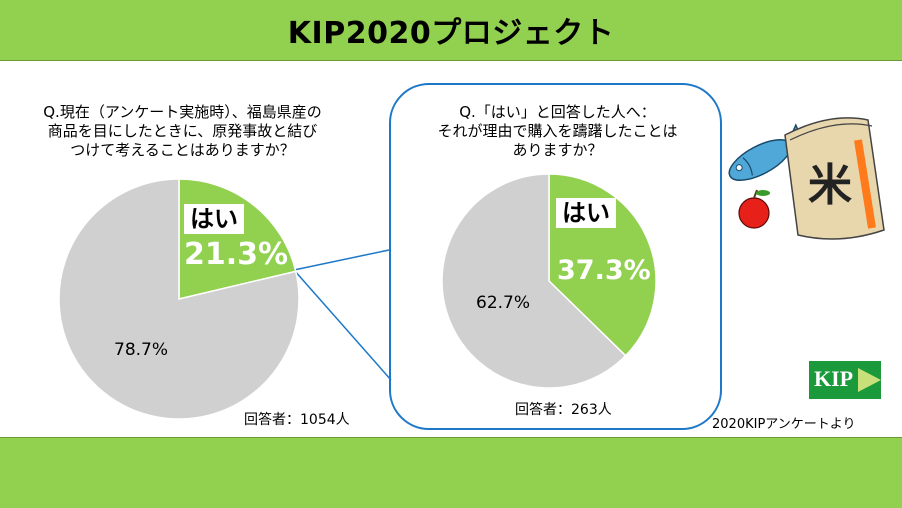  What do you see at coordinates (534, 281) in the screenshot?
I see `pie-2-slice-other` at bounding box center [534, 281].